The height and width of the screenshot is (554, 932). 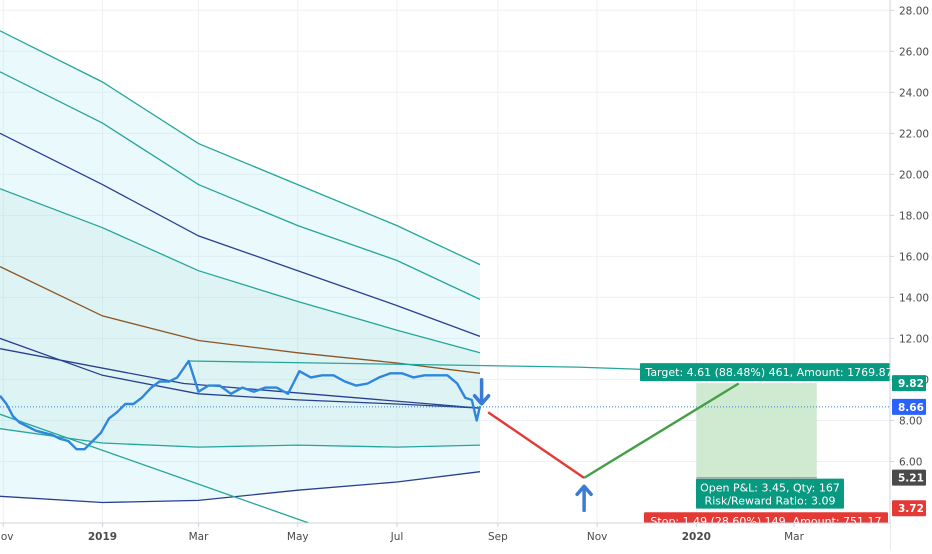 I want to click on target-label-box, so click(x=769, y=372).